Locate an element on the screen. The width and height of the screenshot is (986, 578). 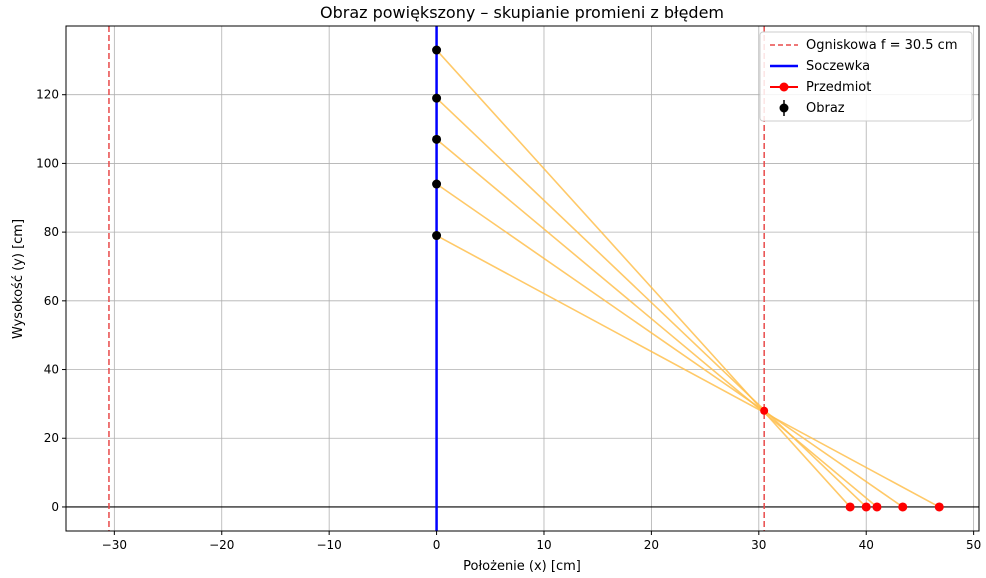
x-tick-label: 0 is located at coordinates (437, 545).